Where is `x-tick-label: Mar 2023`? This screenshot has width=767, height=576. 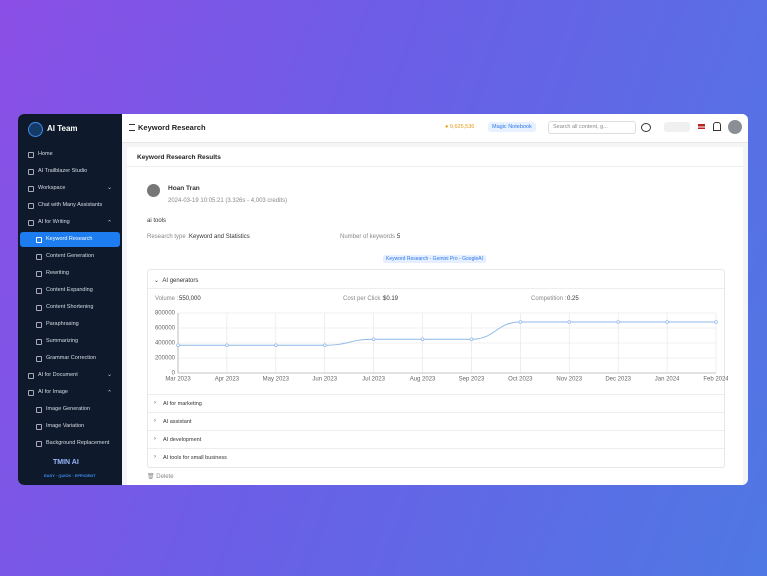
x-tick-label: Mar 2023 is located at coordinates (178, 380).